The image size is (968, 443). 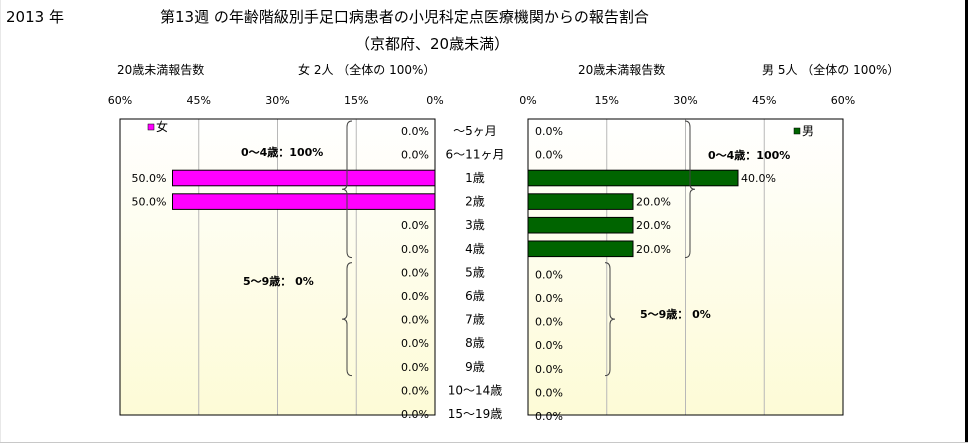 I want to click on age-category-label: 10～14歳, so click(x=475, y=390).